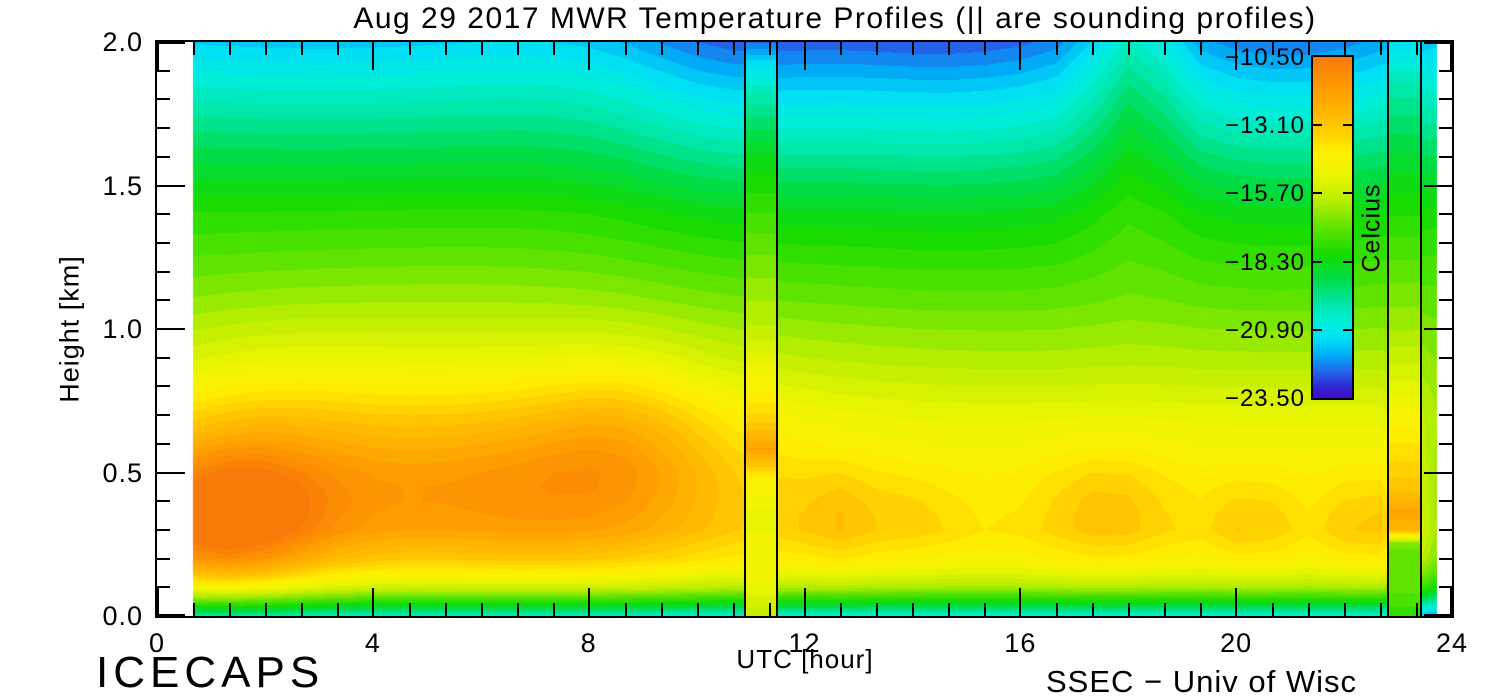 This screenshot has width=1500, height=700. What do you see at coordinates (122, 472) in the screenshot?
I see `y-tick-label: 0.5` at bounding box center [122, 472].